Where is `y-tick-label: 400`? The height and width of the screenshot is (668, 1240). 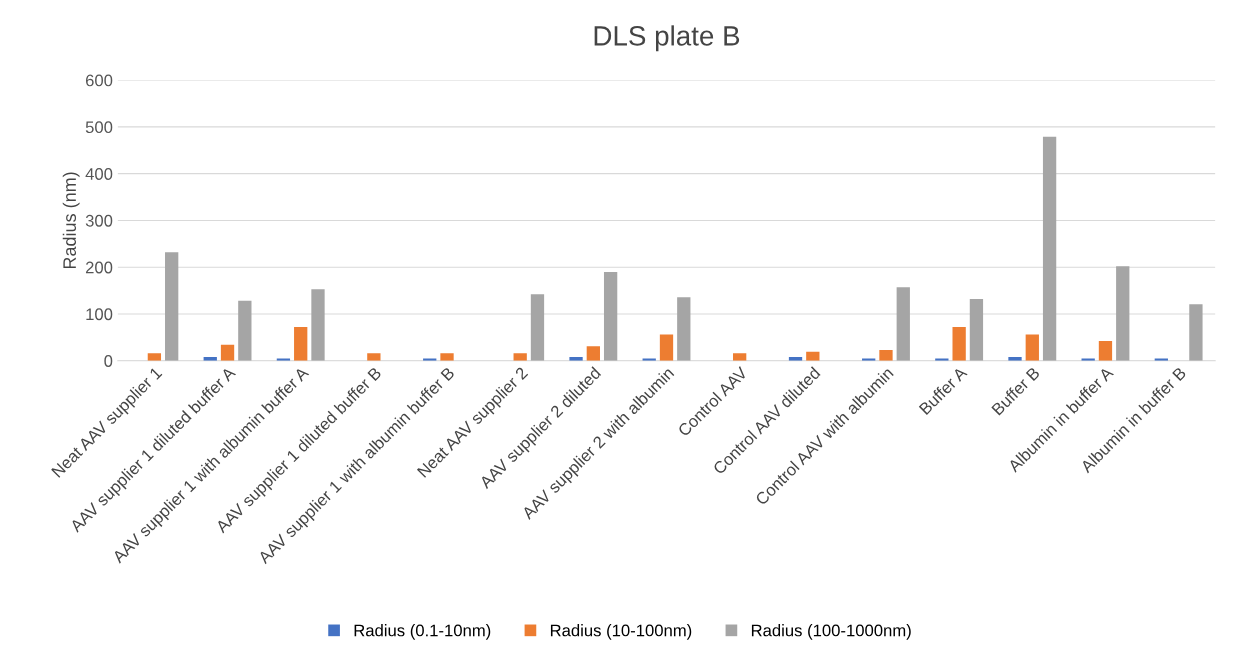
y-tick-label: 400 is located at coordinates (99, 174).